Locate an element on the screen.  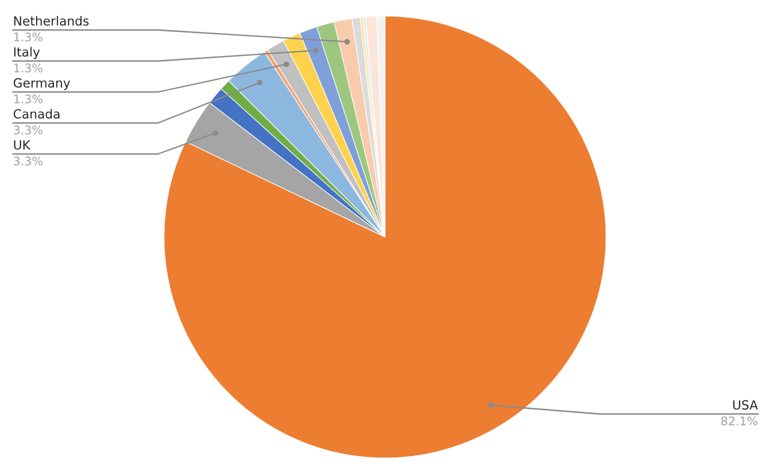
slice-label: Canada is located at coordinates (37, 113).